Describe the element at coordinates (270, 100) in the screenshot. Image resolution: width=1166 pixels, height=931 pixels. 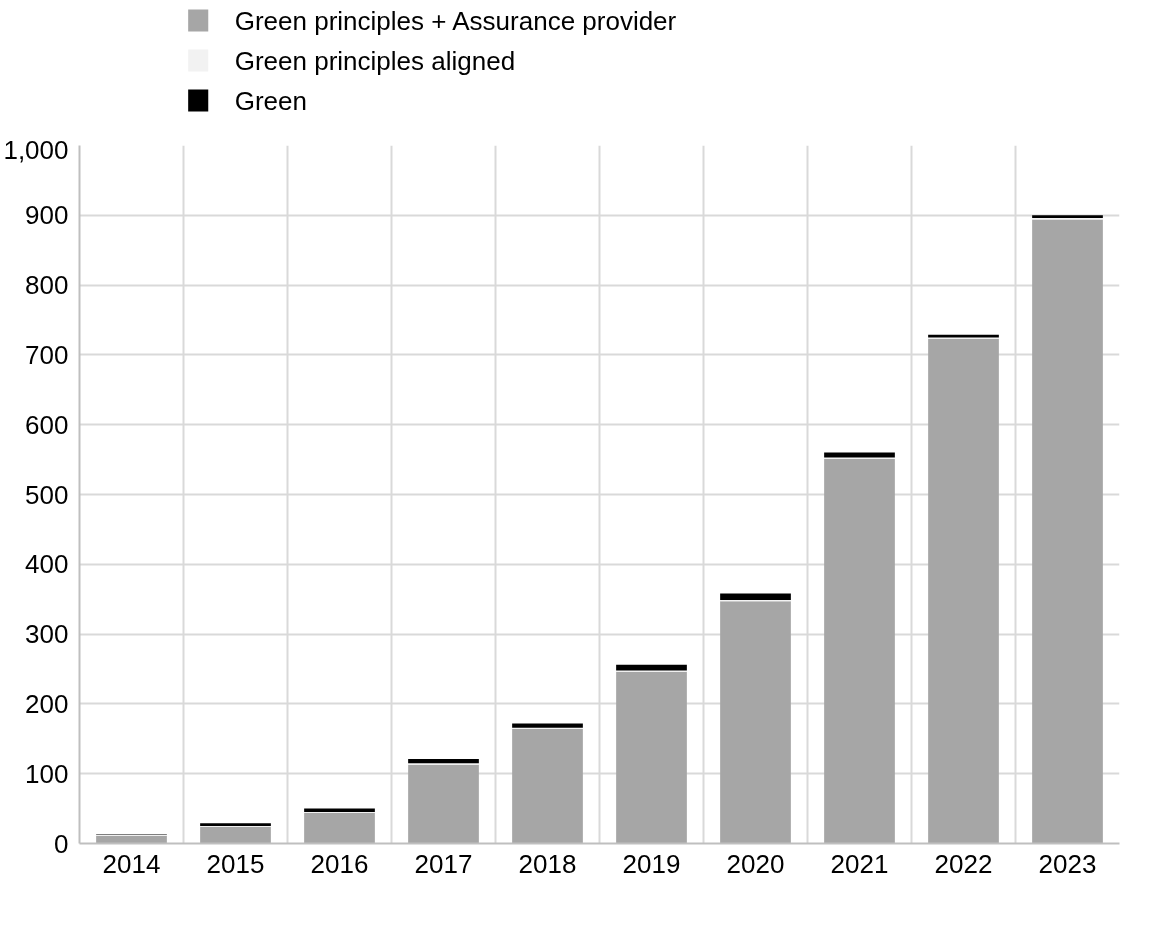
I see `legend-label: Green` at that location.